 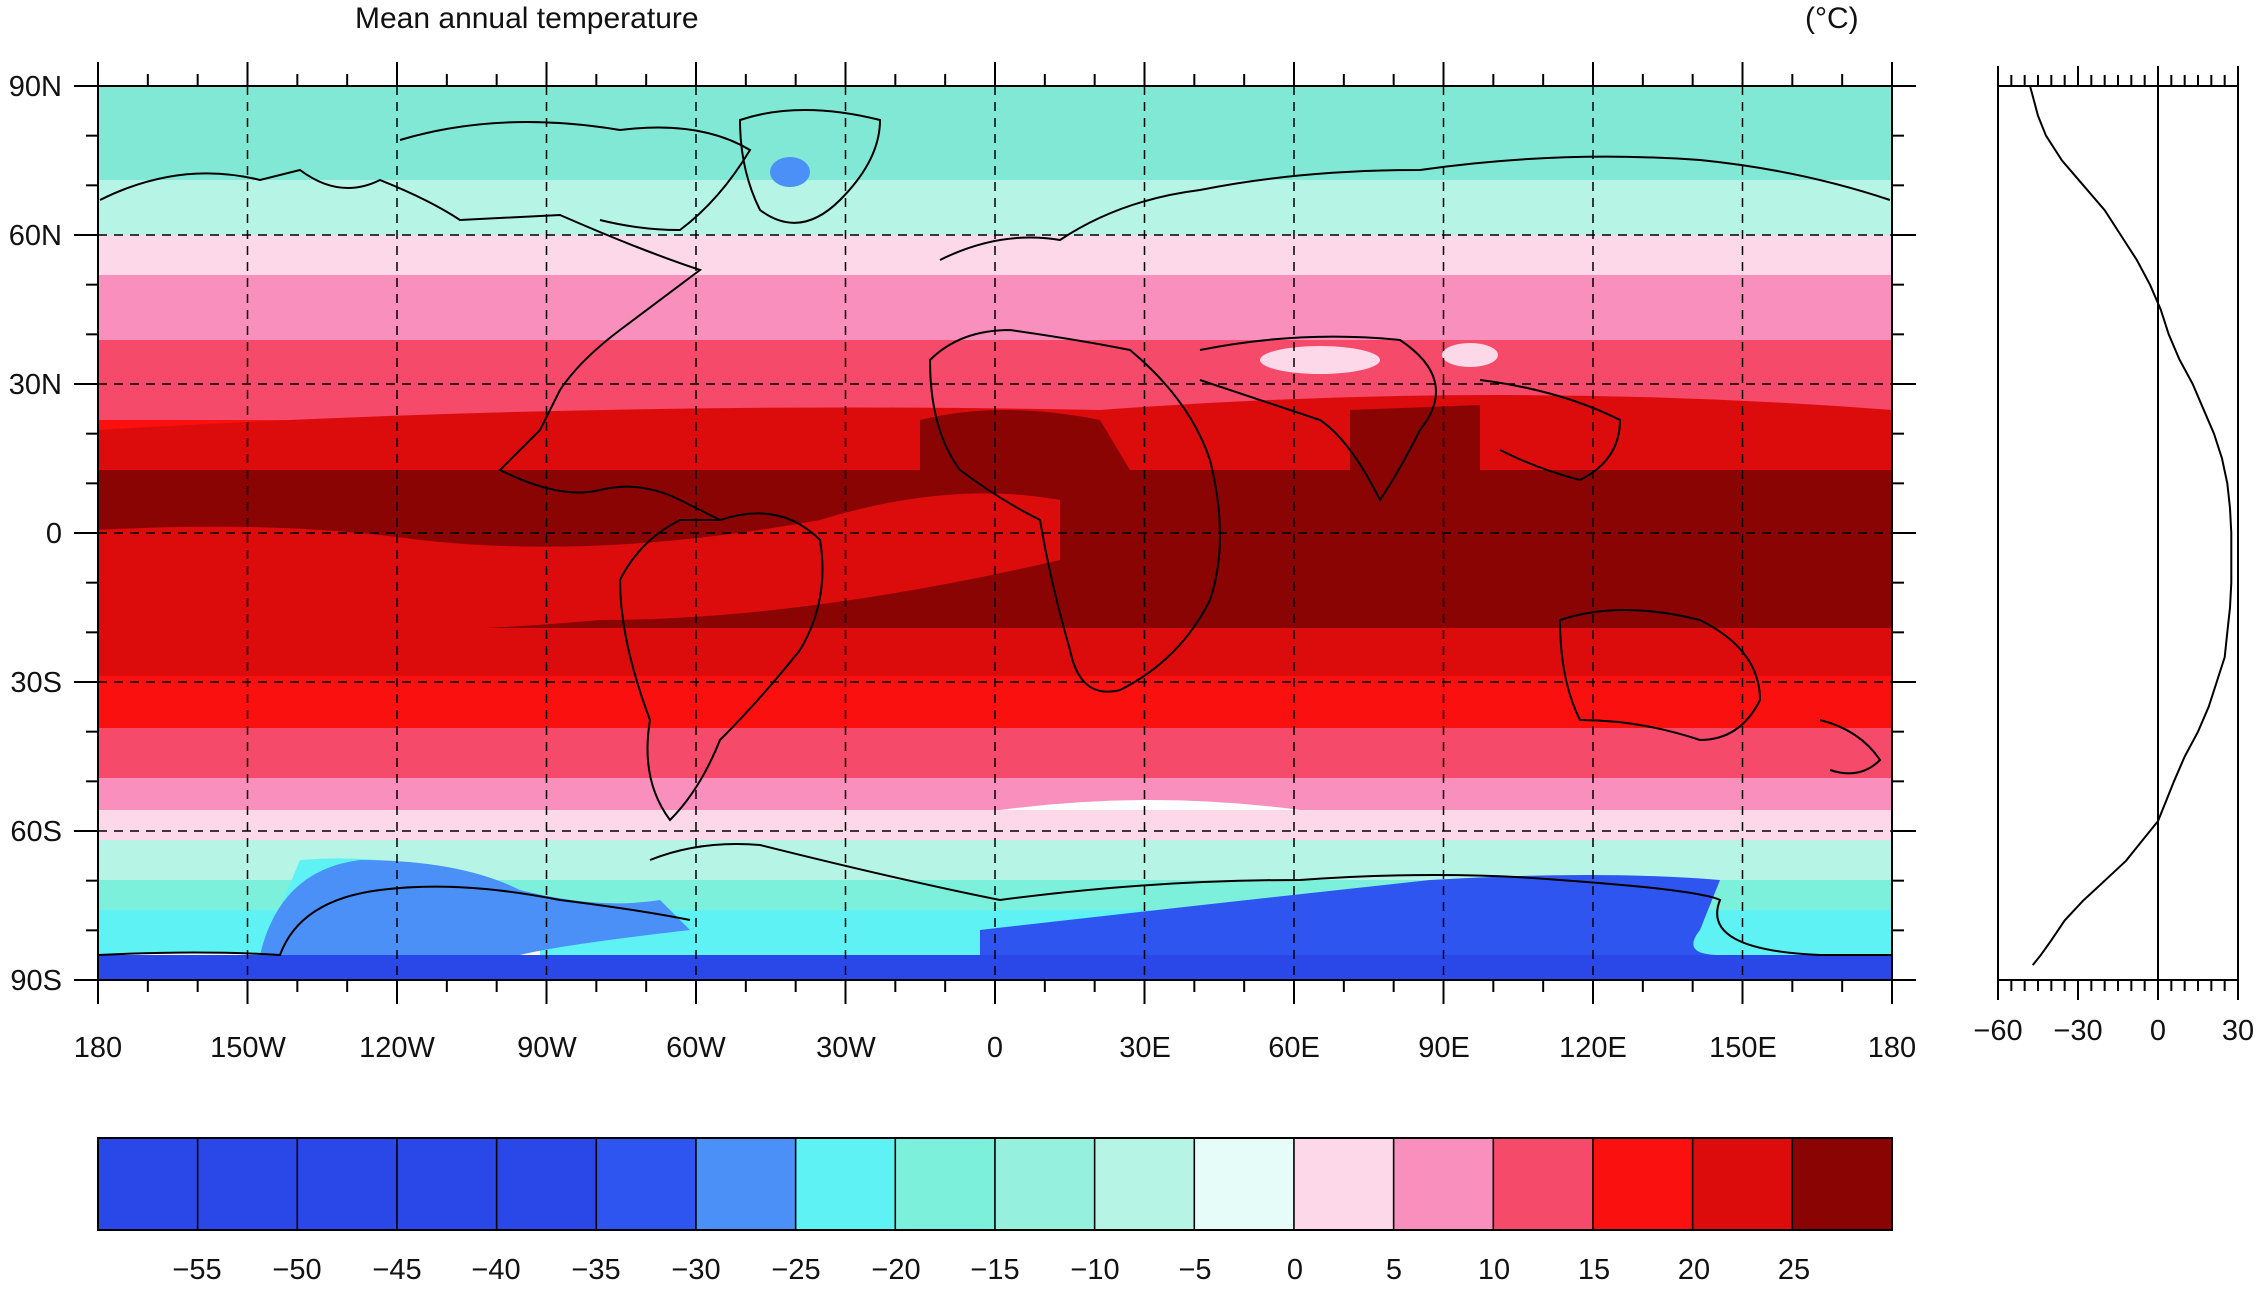 I want to click on lon-label: 120E, so click(x=1593, y=1048).